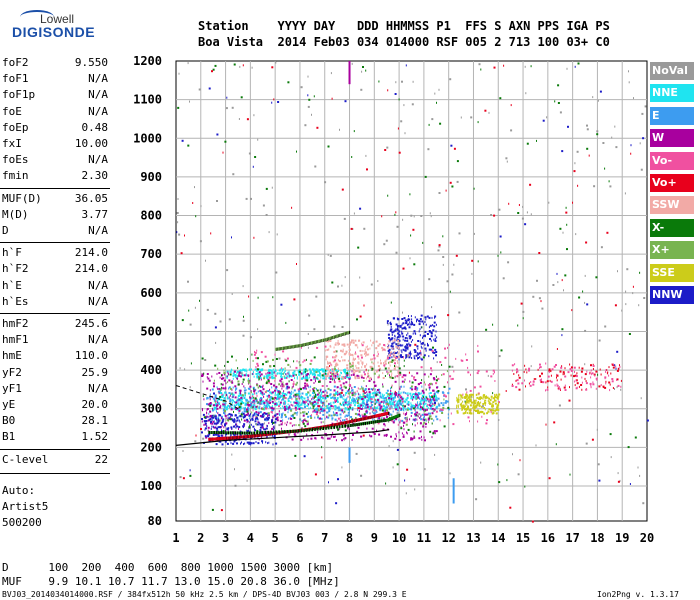 This screenshot has width=700, height=600. Describe the element at coordinates (55, 374) in the screenshot. I see `param-row: yF2 25.9` at that location.